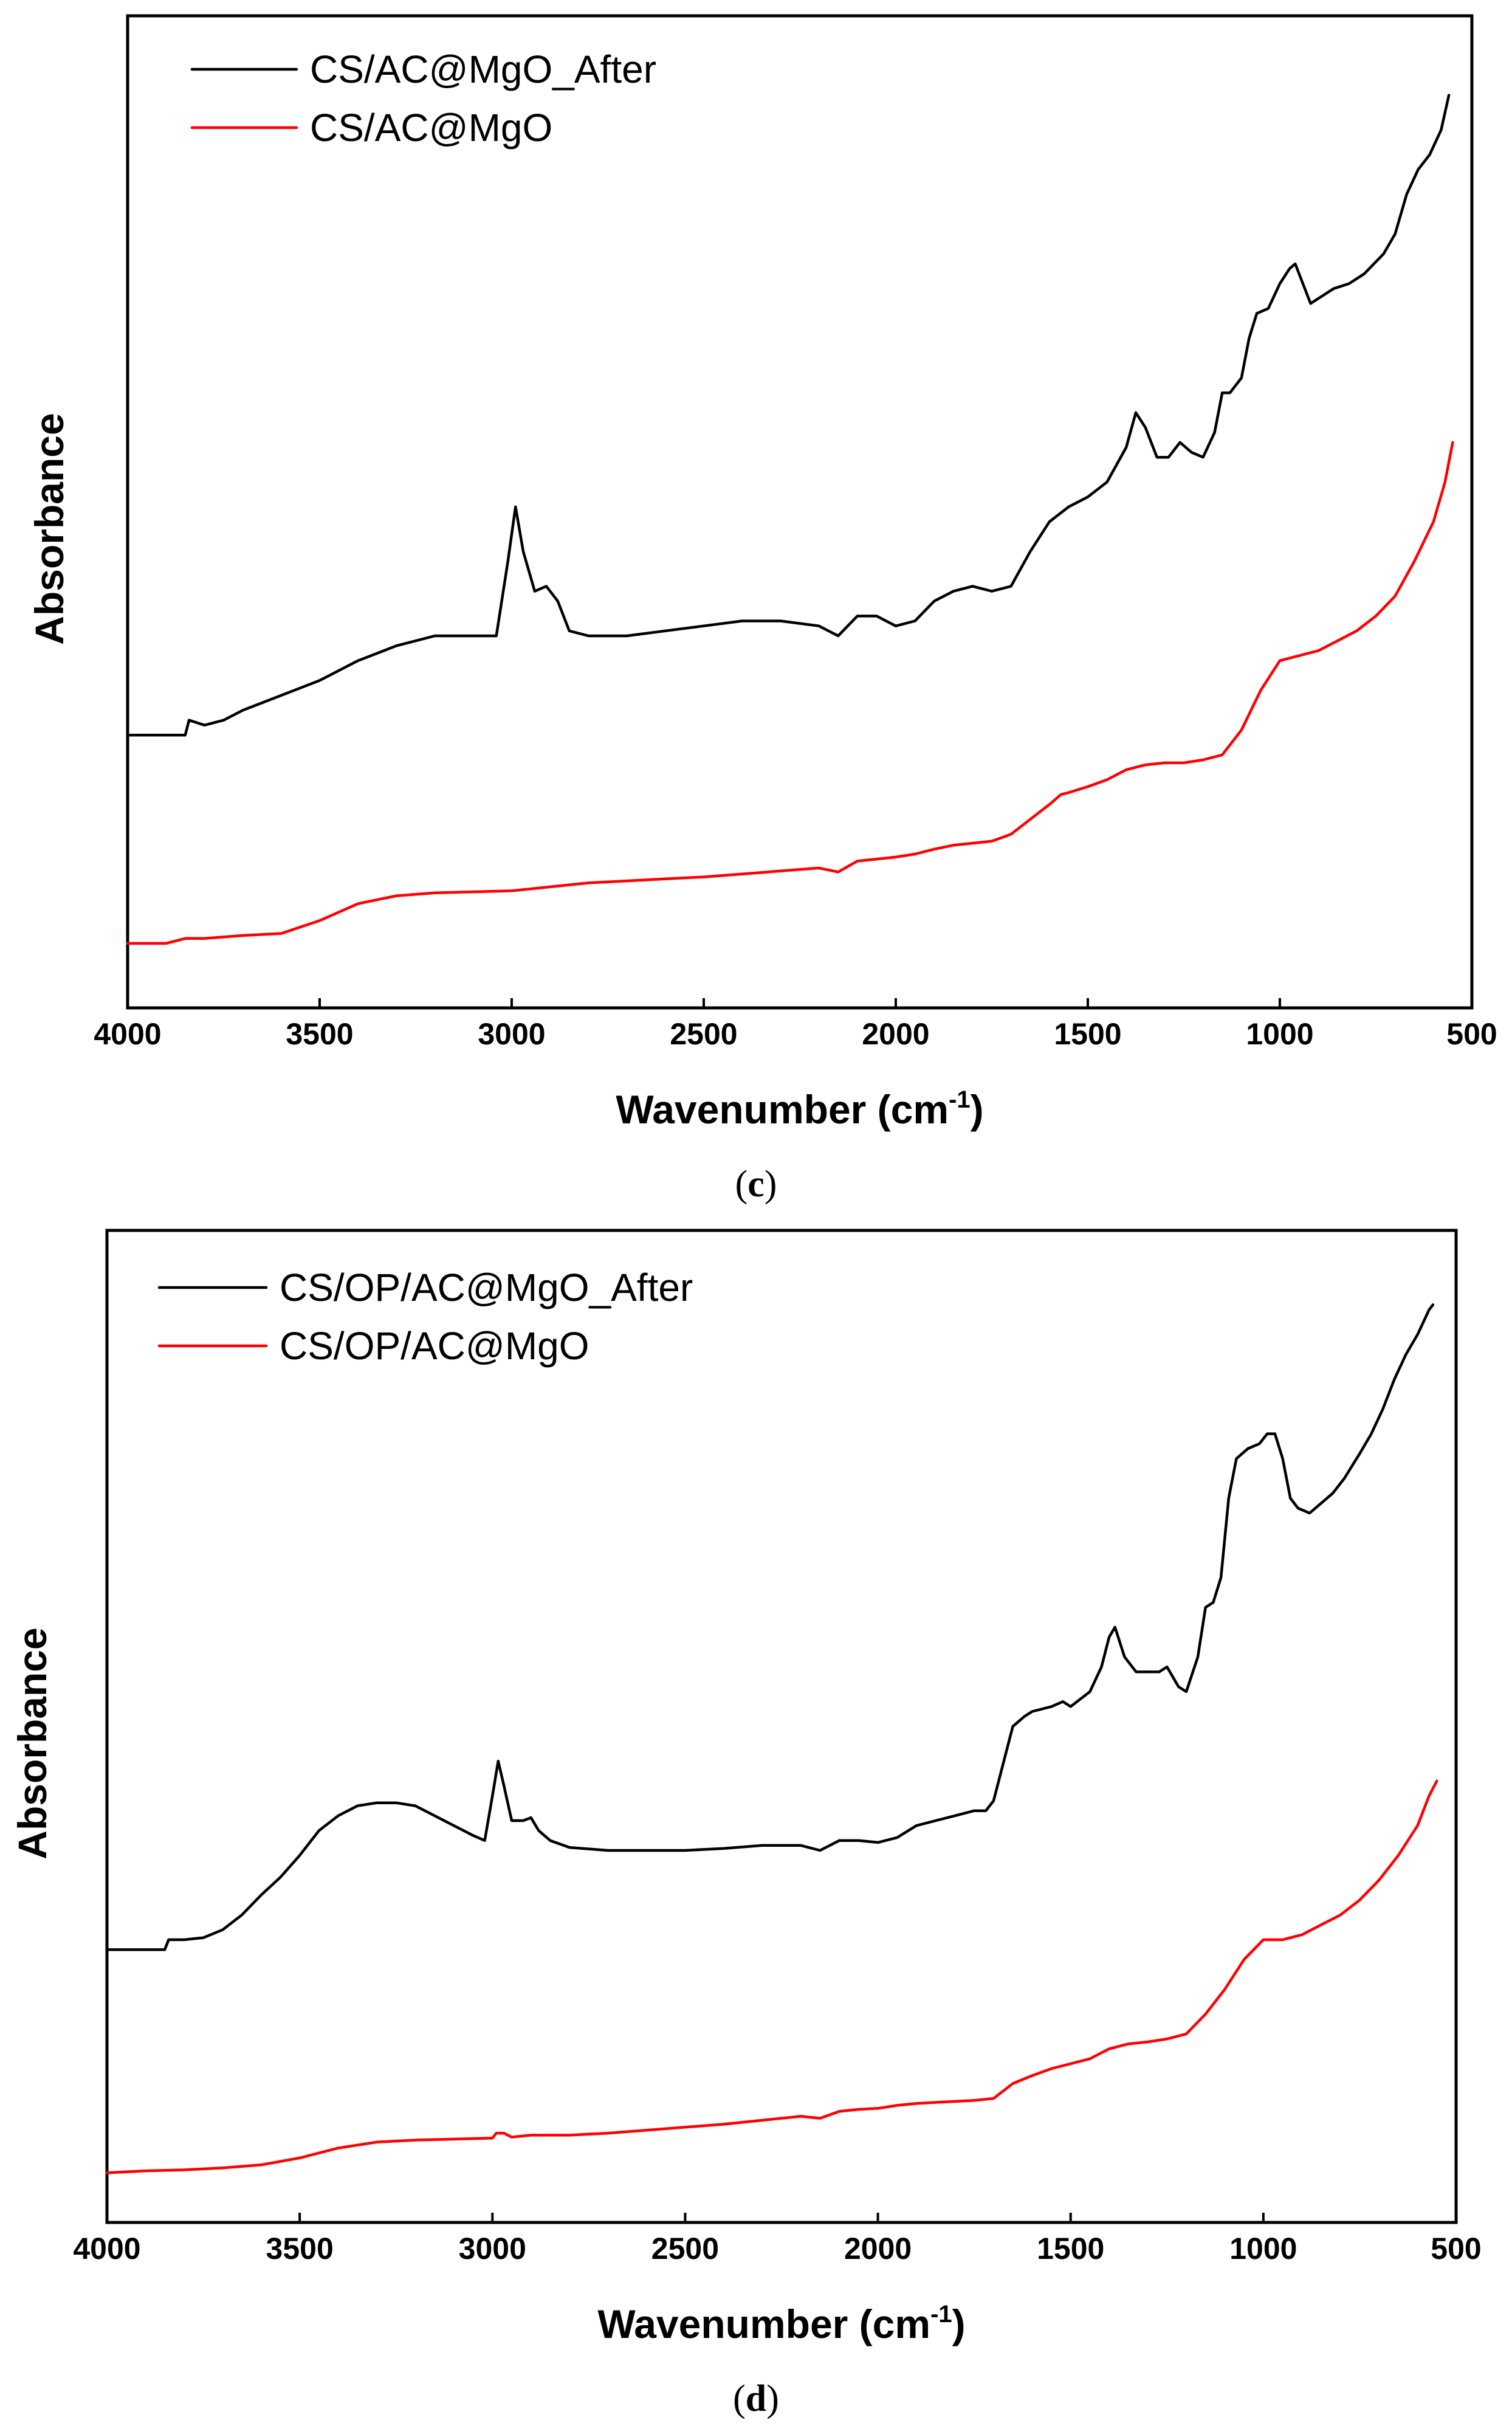  I want to click on y-axis-label-d: Absorbance, so click(32, 1743).